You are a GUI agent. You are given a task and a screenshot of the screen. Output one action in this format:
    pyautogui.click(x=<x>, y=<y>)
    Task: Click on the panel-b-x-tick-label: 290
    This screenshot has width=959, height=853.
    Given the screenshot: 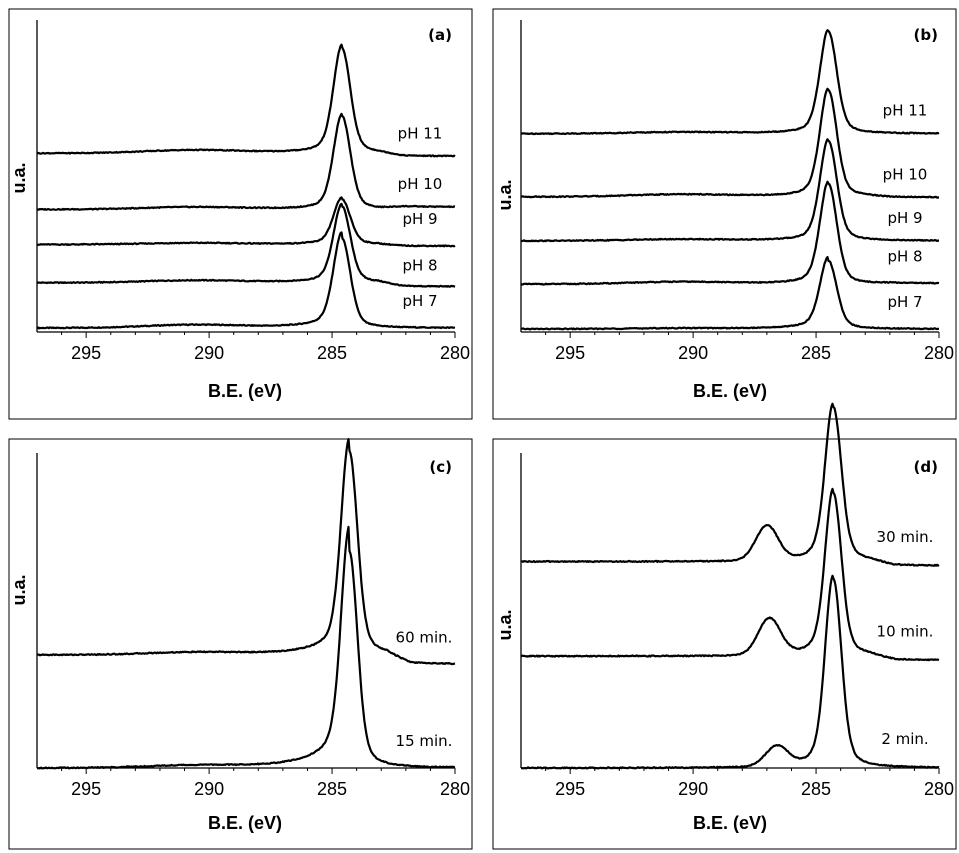 What is the action you would take?
    pyautogui.click(x=693, y=353)
    